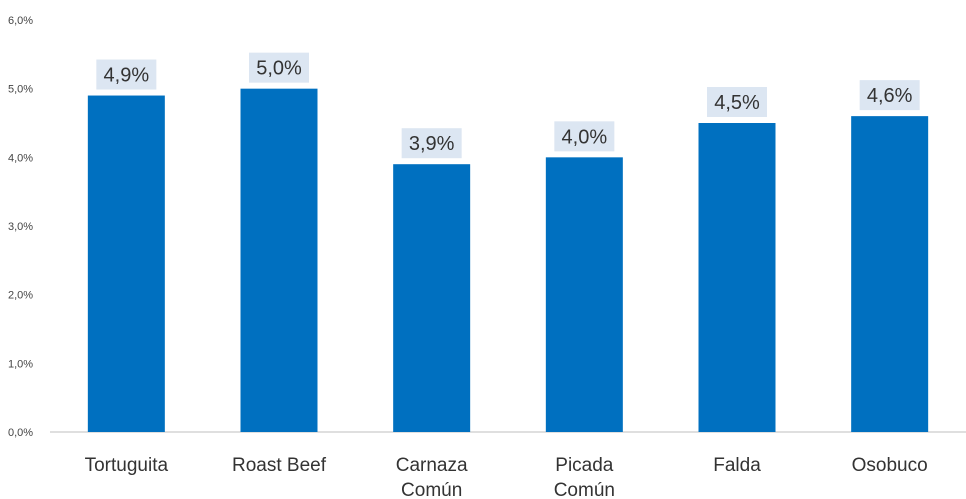 This screenshot has width=966, height=499. I want to click on x-tick-label: Falda, so click(737, 465).